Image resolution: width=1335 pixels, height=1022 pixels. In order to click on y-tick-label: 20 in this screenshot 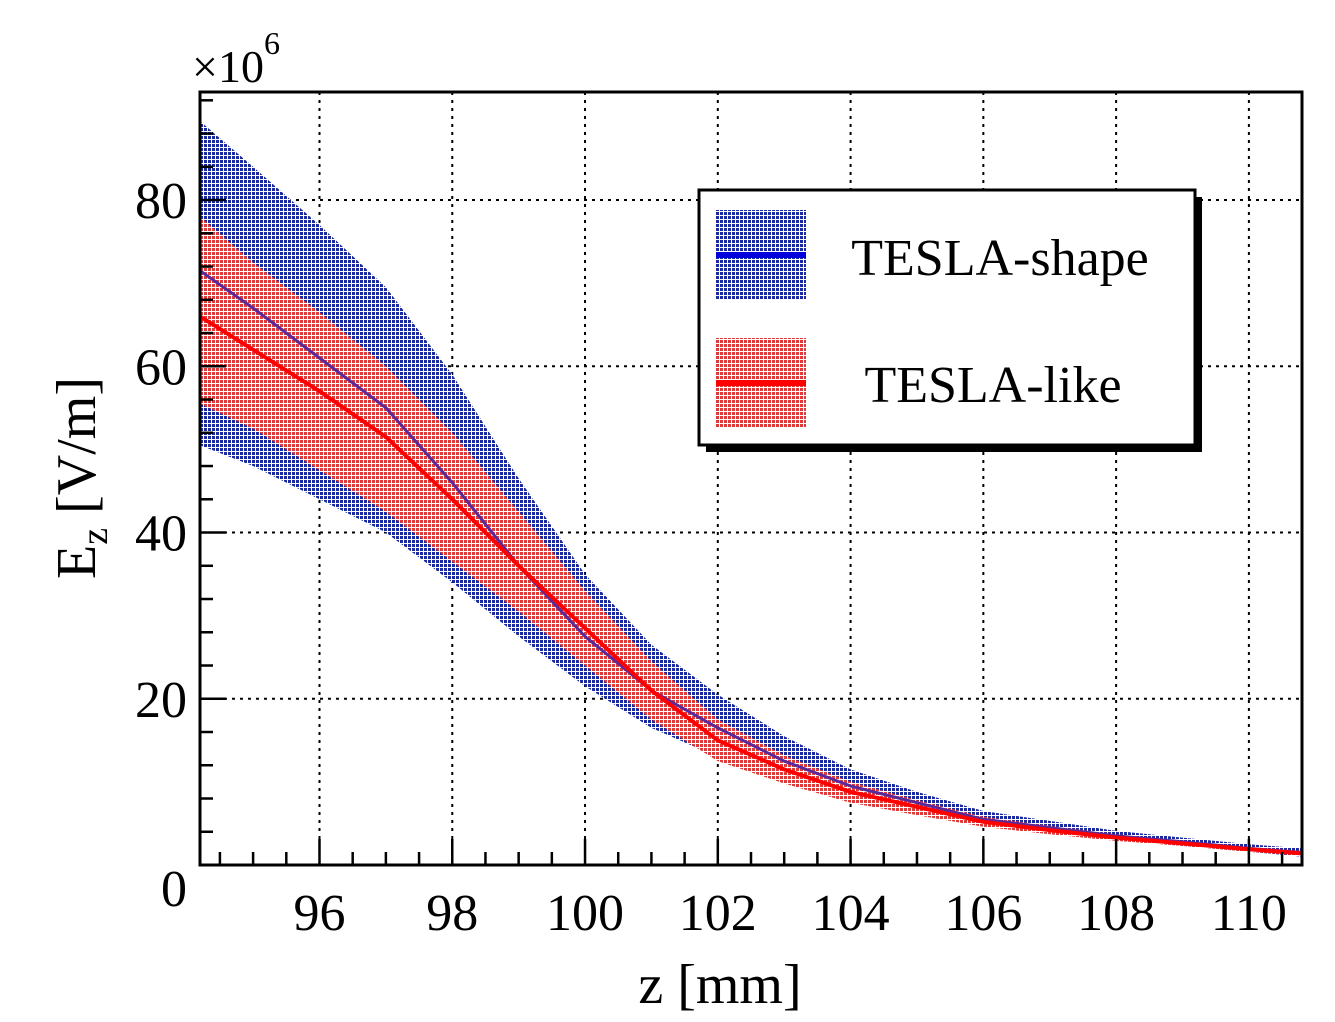, I will do `click(161, 700)`.